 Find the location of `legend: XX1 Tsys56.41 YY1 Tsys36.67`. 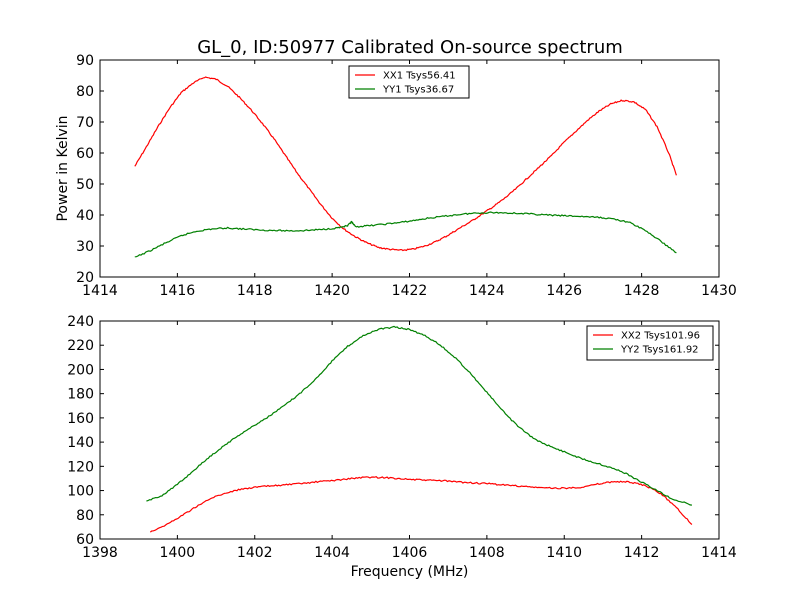

legend: XX1 Tsys56.41 YY1 Tsys36.67 is located at coordinates (409, 82).